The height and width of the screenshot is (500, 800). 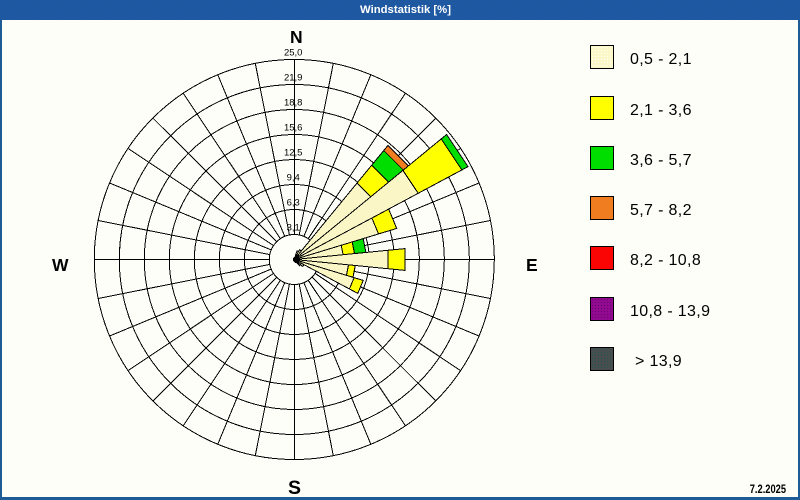 What do you see at coordinates (293, 78) in the screenshot?
I see `svg-text: 21,9` at bounding box center [293, 78].